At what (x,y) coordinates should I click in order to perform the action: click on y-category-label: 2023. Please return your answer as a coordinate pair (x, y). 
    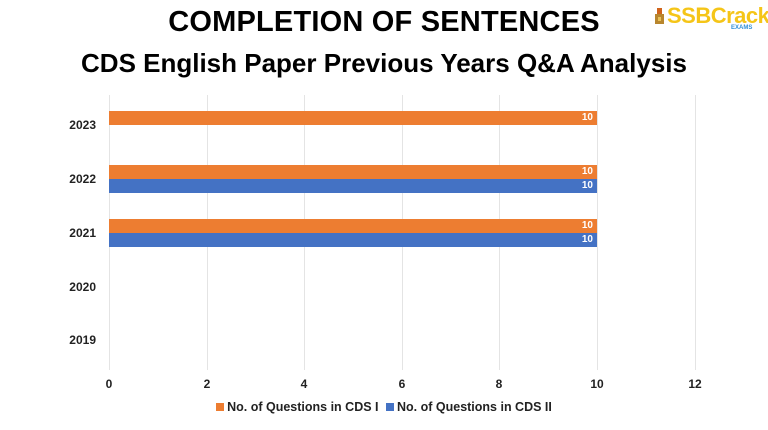
    Looking at the image, I should click on (82, 125).